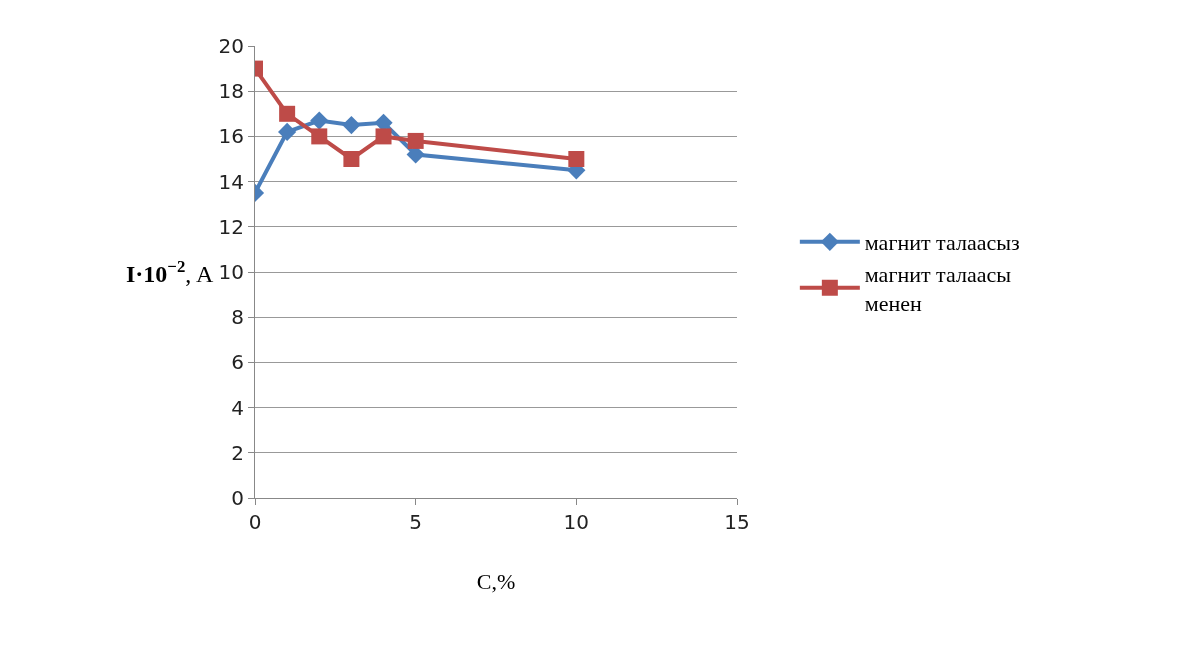 The width and height of the screenshot is (1192, 672). What do you see at coordinates (416, 522) in the screenshot?
I see `x-tick-label: 5` at bounding box center [416, 522].